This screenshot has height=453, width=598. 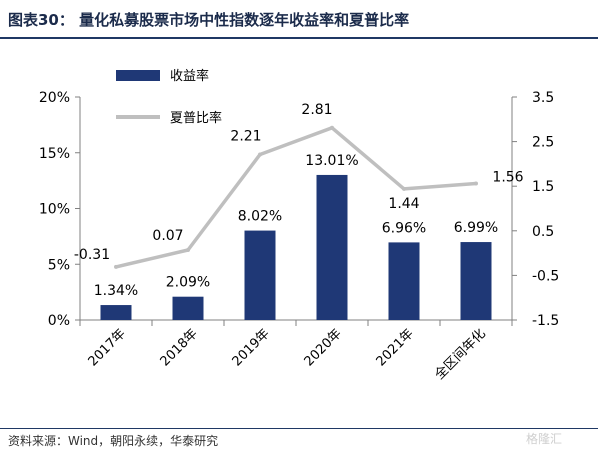 I want to click on bar-label: 8.02%, so click(x=260, y=217).